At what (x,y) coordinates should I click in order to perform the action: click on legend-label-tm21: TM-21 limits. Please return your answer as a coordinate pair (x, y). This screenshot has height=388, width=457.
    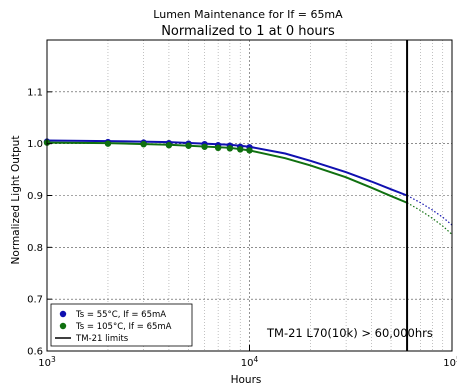
    Looking at the image, I should click on (102, 339).